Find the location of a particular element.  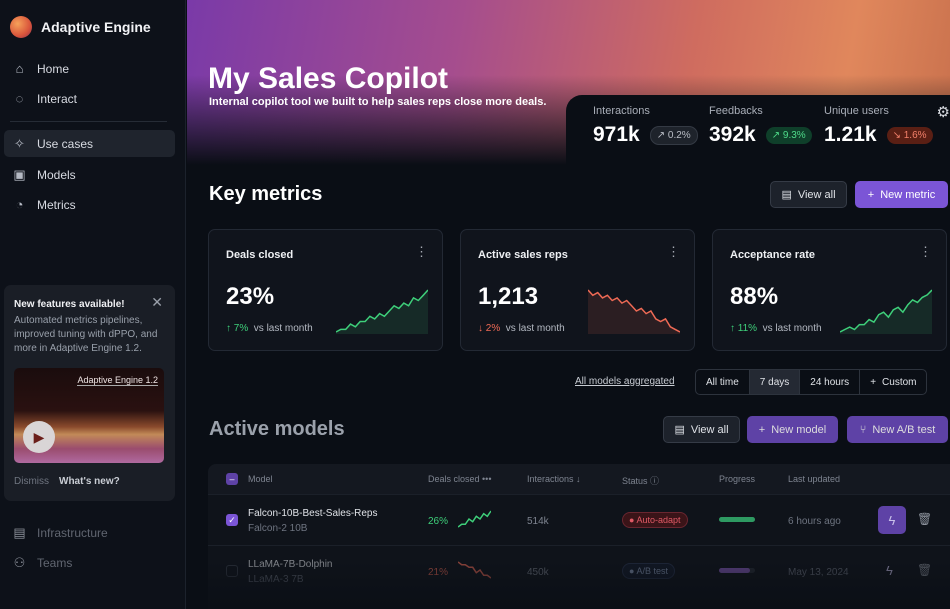

promo-video: Adaptive Engine 1.2 ▶ is located at coordinates (89, 415).